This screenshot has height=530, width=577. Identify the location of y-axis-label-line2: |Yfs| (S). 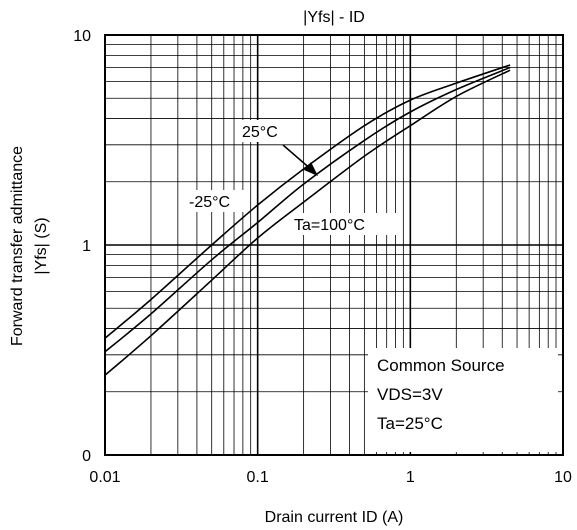
(41, 245).